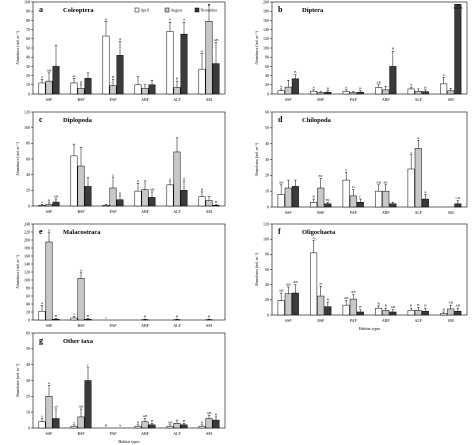 The image size is (474, 445). I want to click on panel-letter: b, so click(280, 9).